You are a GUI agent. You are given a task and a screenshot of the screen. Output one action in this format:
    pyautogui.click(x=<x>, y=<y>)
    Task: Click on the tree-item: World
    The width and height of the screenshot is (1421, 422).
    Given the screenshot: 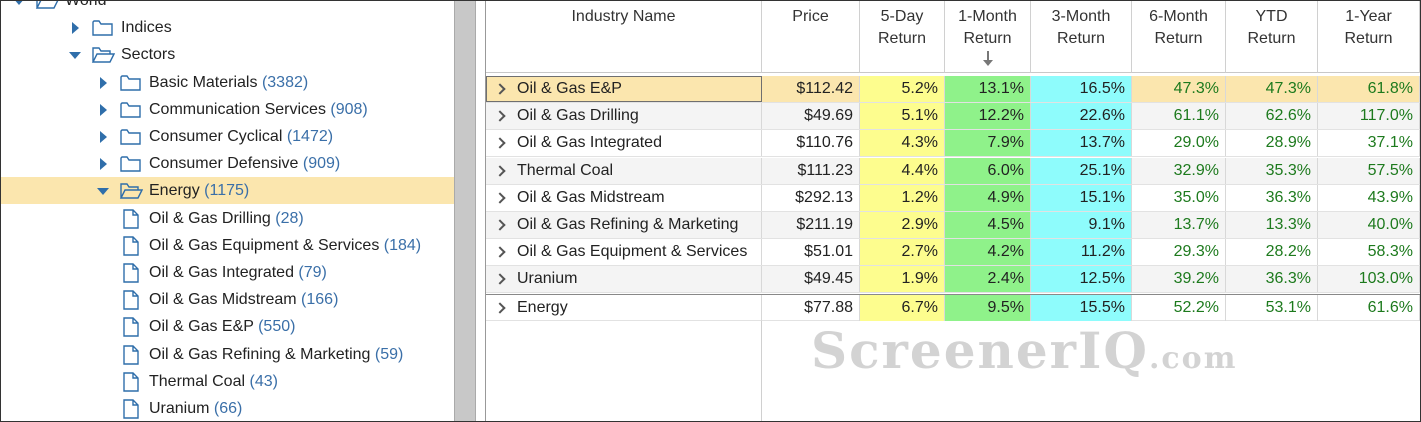 What is the action you would take?
    pyautogui.click(x=227, y=7)
    